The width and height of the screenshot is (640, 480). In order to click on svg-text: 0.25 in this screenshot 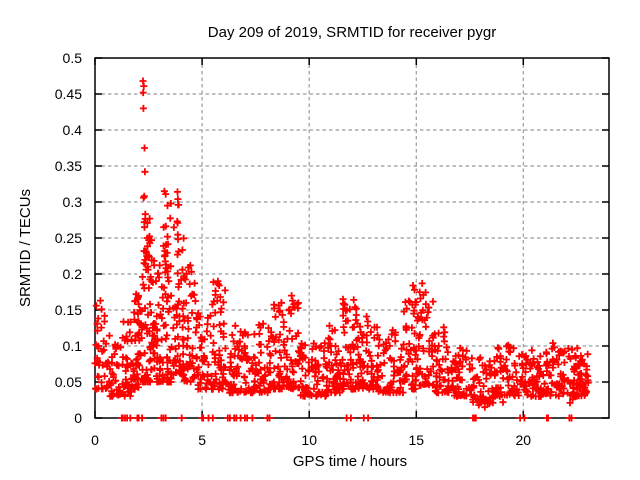, I will do `click(68, 238)`.